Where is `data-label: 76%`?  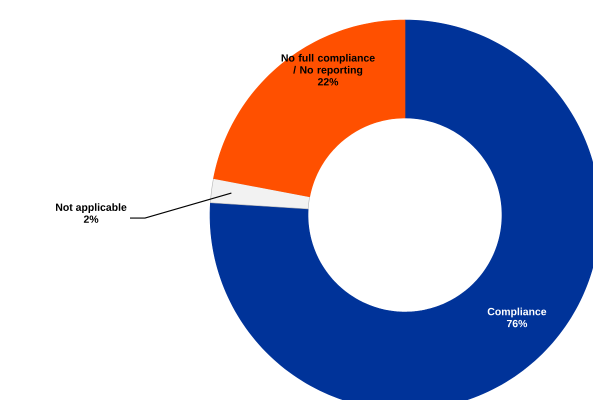
data-label: 76% is located at coordinates (517, 324).